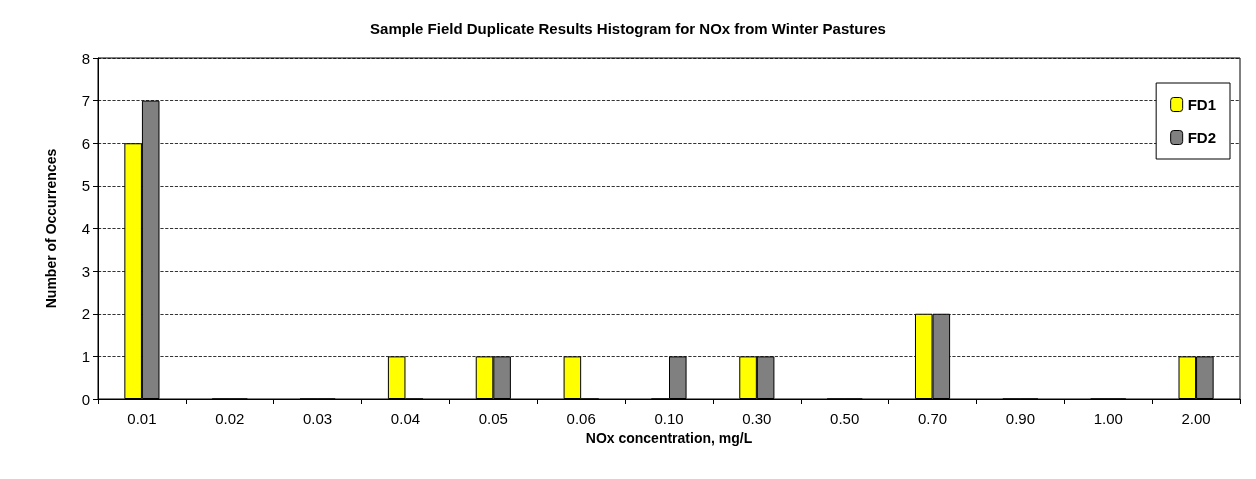  I want to click on y-tick-label: 2, so click(85, 314).